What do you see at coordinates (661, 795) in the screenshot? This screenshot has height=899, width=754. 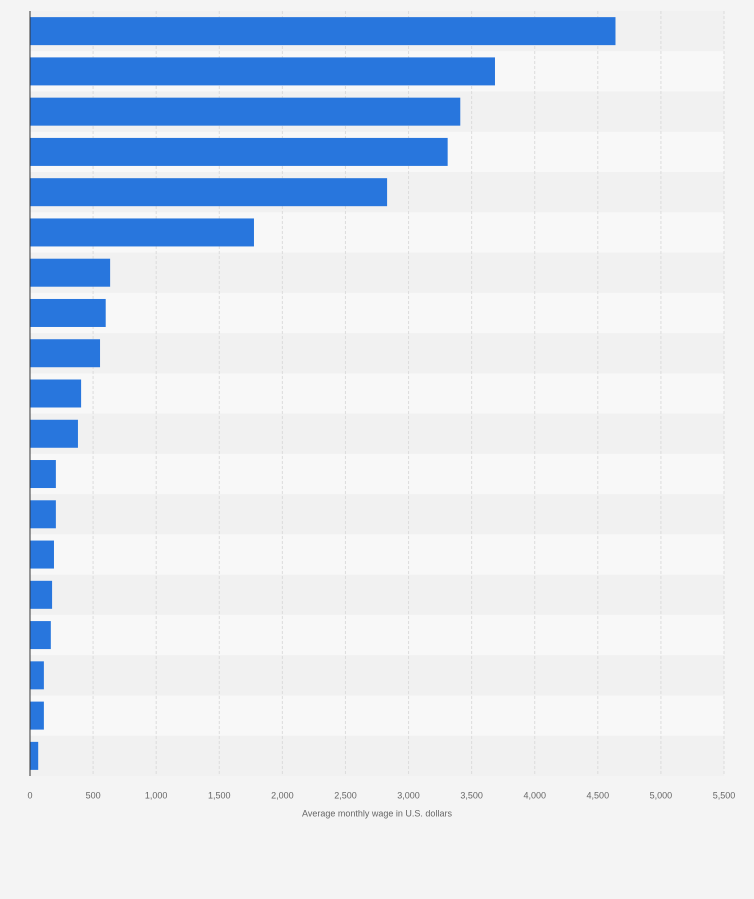 I see `x-tick-label: 5,000` at bounding box center [661, 795].